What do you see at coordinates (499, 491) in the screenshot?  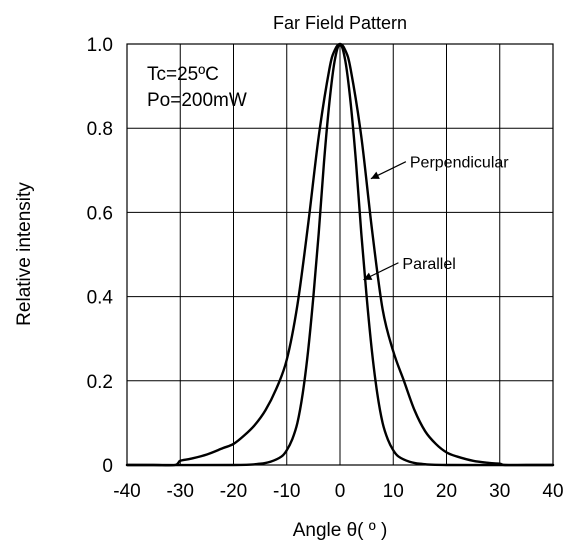 I see `x-tick-label: 30` at bounding box center [499, 491].